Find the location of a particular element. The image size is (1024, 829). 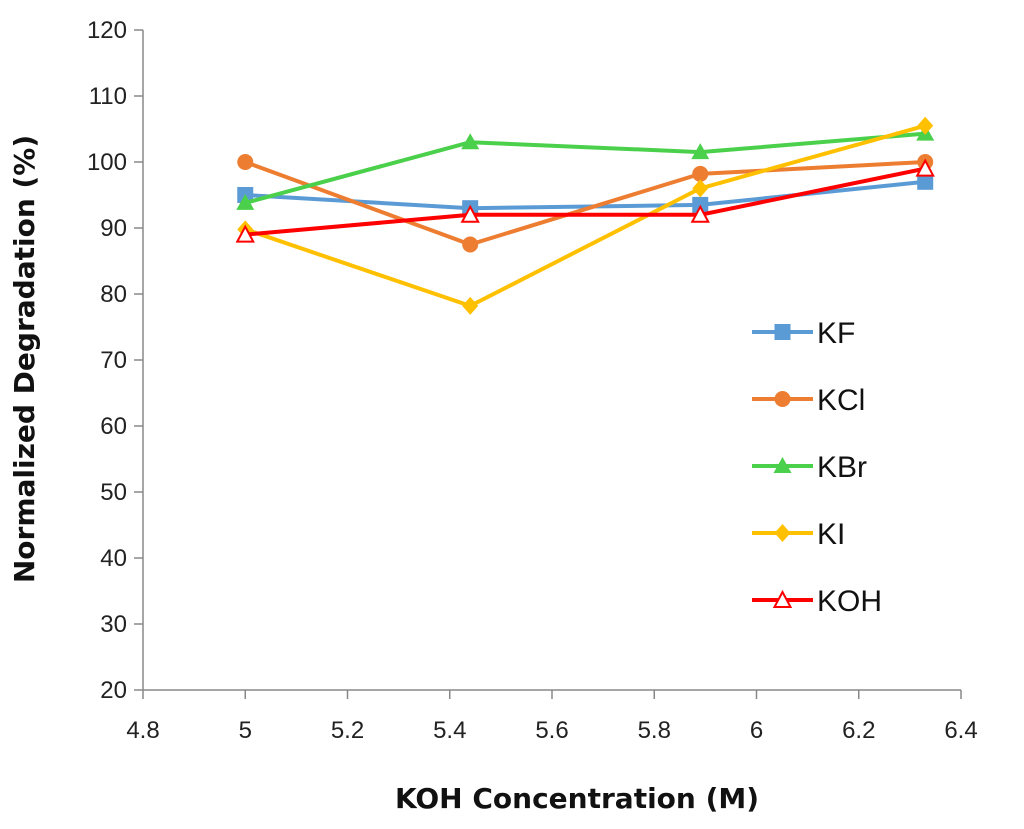

legend-item-kcl: KCl is located at coordinates (808, 400).